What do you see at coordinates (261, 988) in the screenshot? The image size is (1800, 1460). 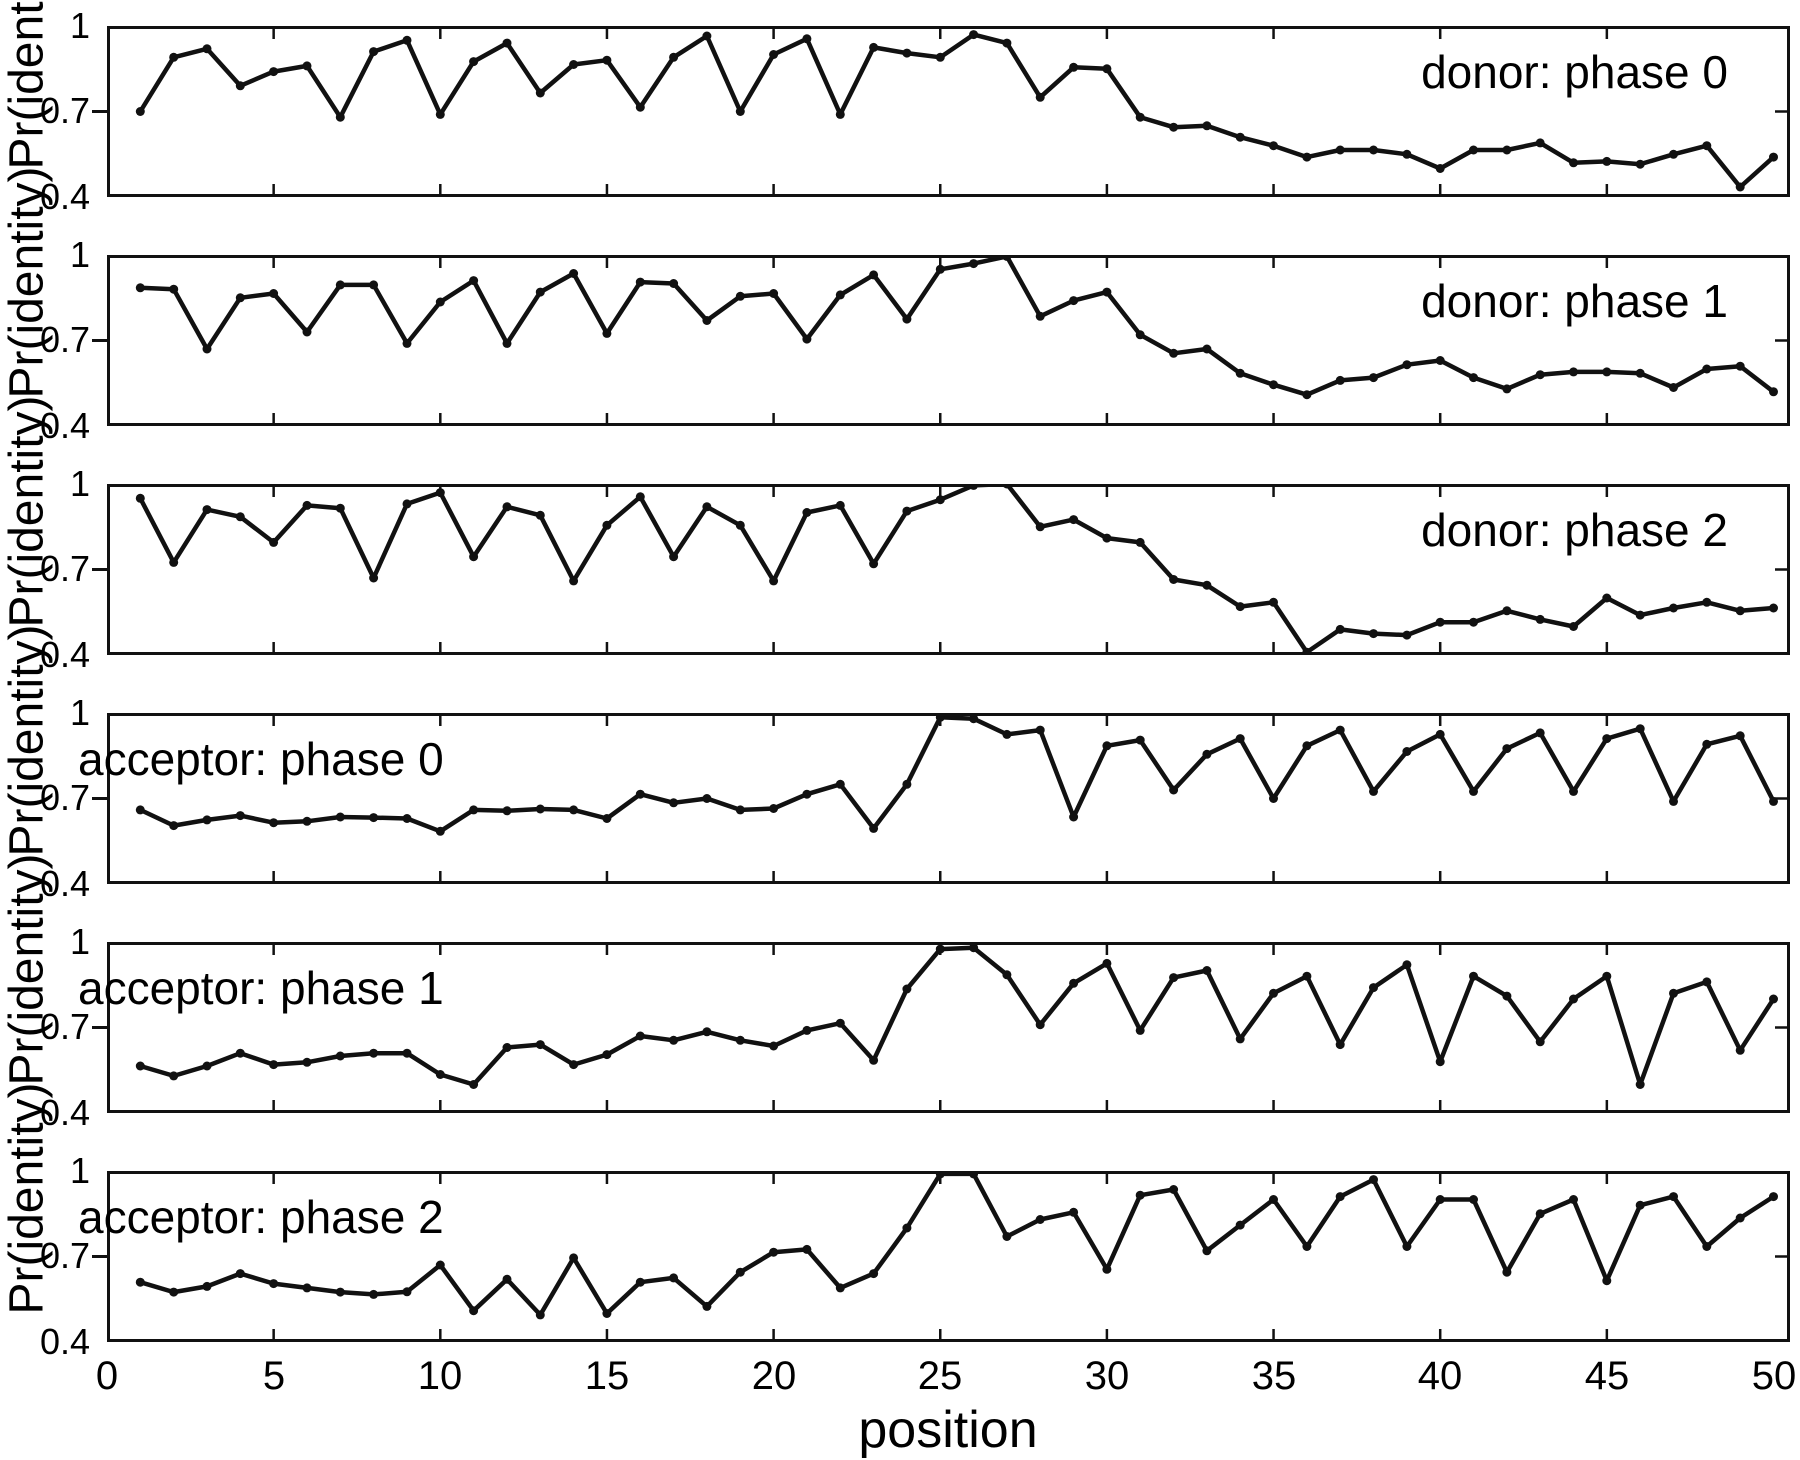 I see `panel-title: acceptor: phase 1` at bounding box center [261, 988].